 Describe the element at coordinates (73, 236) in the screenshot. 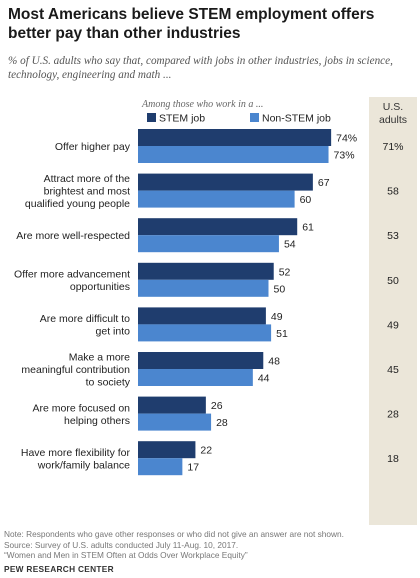

I see `category-label: Are more well-respected` at that location.